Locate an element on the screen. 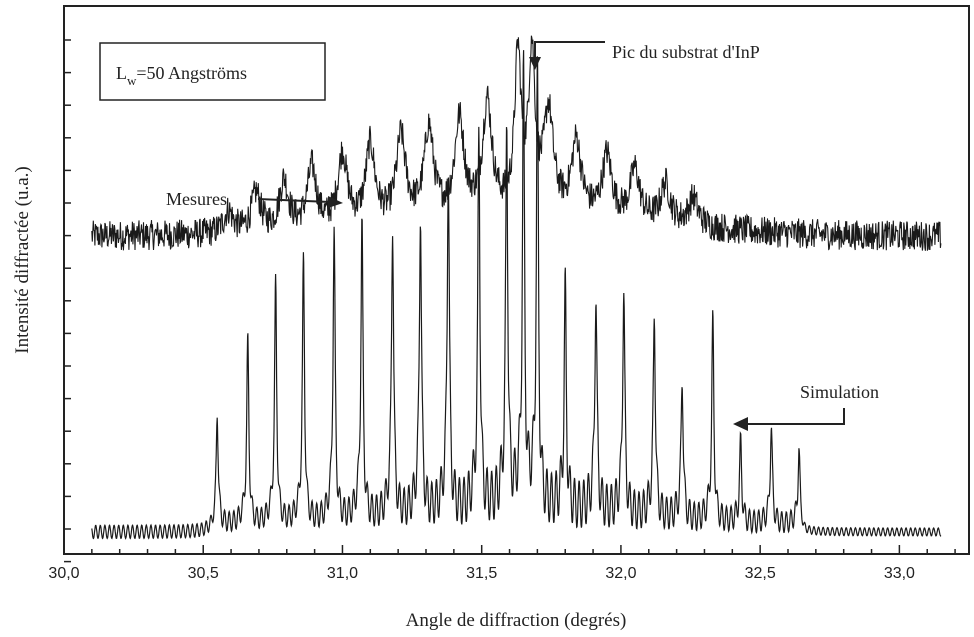 The height and width of the screenshot is (637, 974). annotation-simulation: Simulation is located at coordinates (806, 406).